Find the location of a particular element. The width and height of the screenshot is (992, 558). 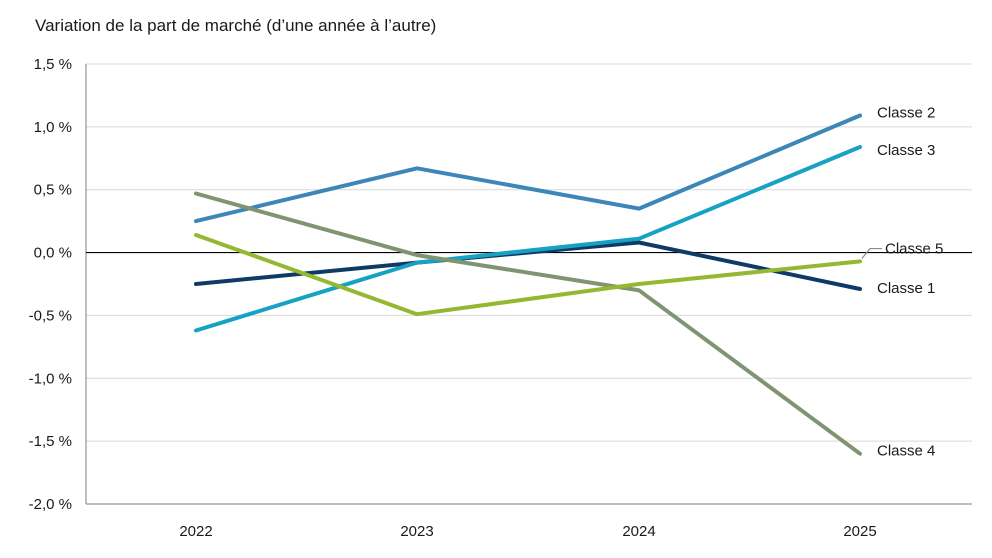

series-label: Classe 2 is located at coordinates (906, 113).